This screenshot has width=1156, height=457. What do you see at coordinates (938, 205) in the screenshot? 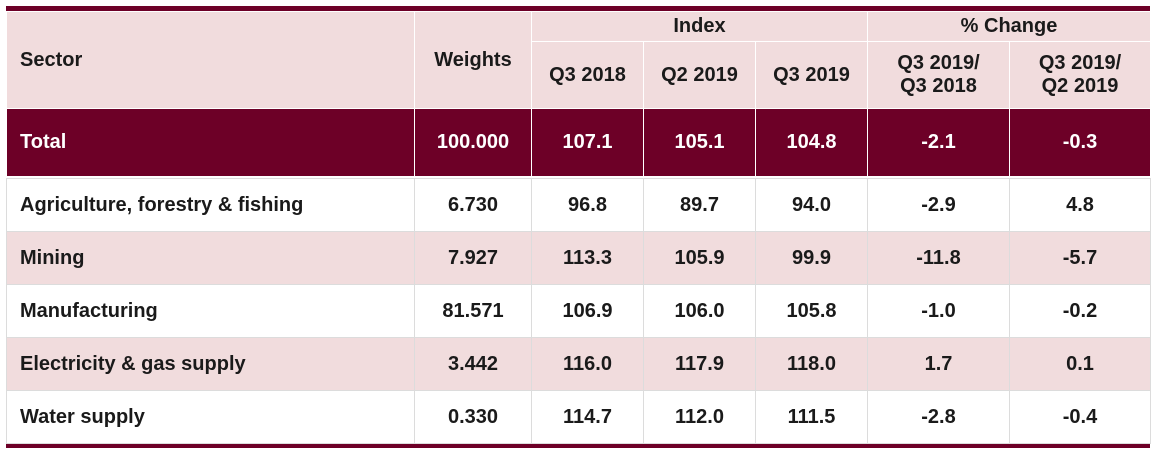
I see `cell-change-yoy: -2.9` at bounding box center [938, 205].